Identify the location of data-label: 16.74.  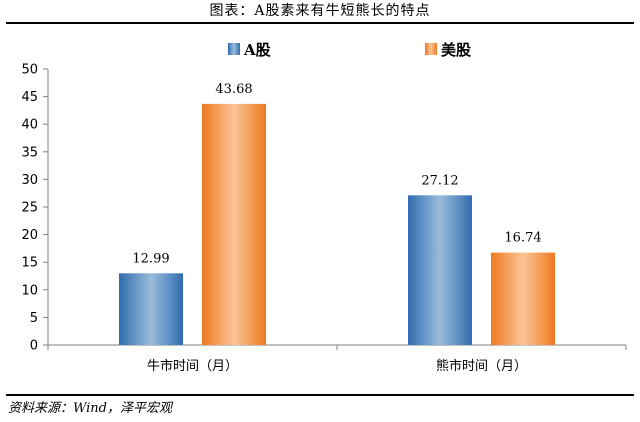
(522, 238).